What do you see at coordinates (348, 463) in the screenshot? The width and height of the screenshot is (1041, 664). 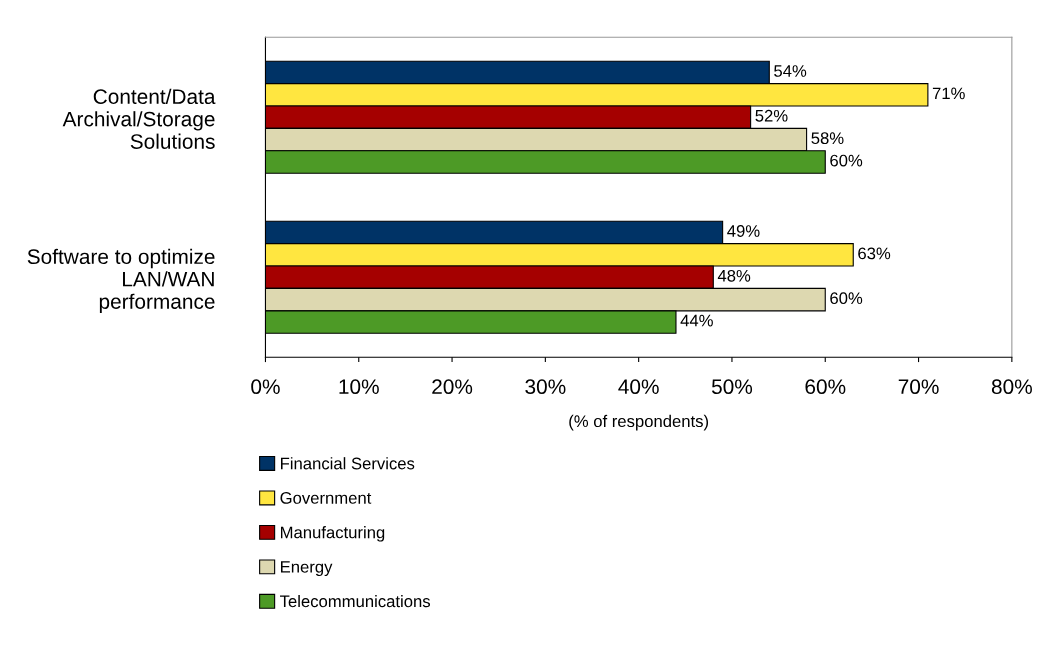 I see `legend-label: Financial Services` at bounding box center [348, 463].